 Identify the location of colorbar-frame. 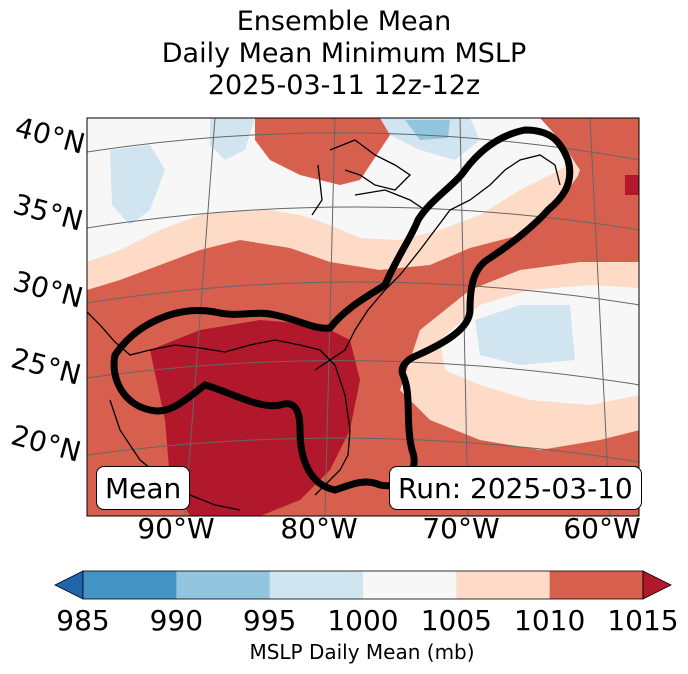
(363, 585).